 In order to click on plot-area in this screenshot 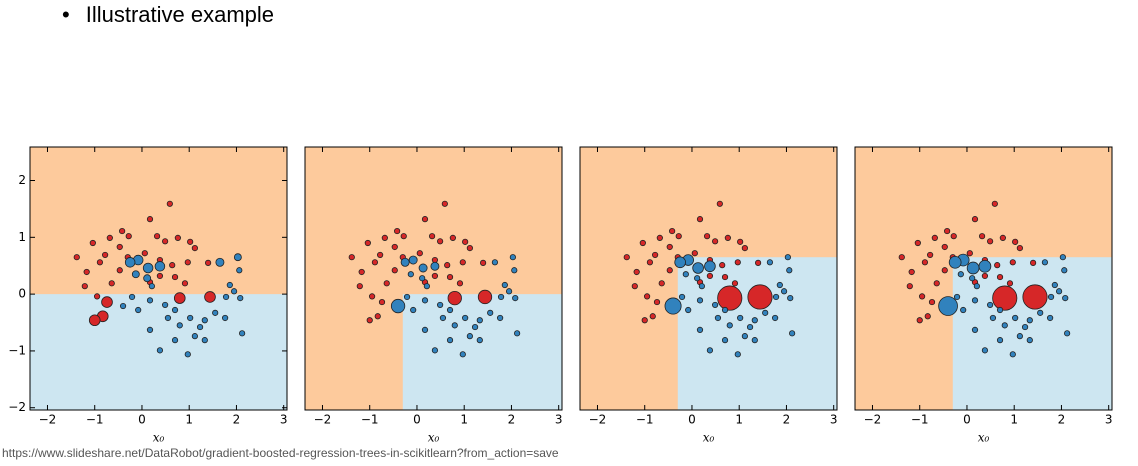, I will do `click(708, 278)`.